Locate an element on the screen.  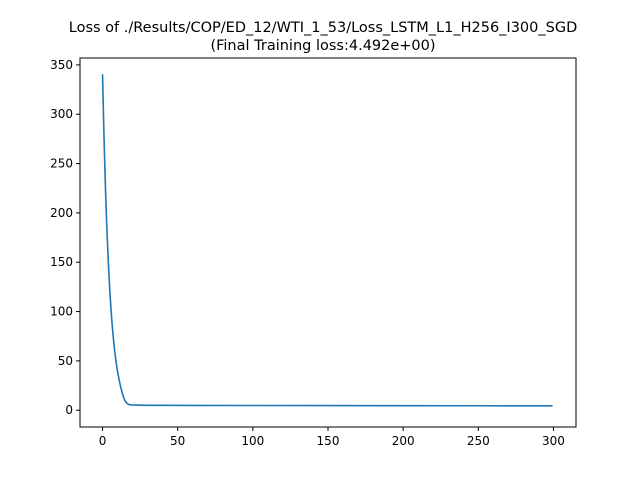
y-tick-label: 50 is located at coordinates (65, 361).